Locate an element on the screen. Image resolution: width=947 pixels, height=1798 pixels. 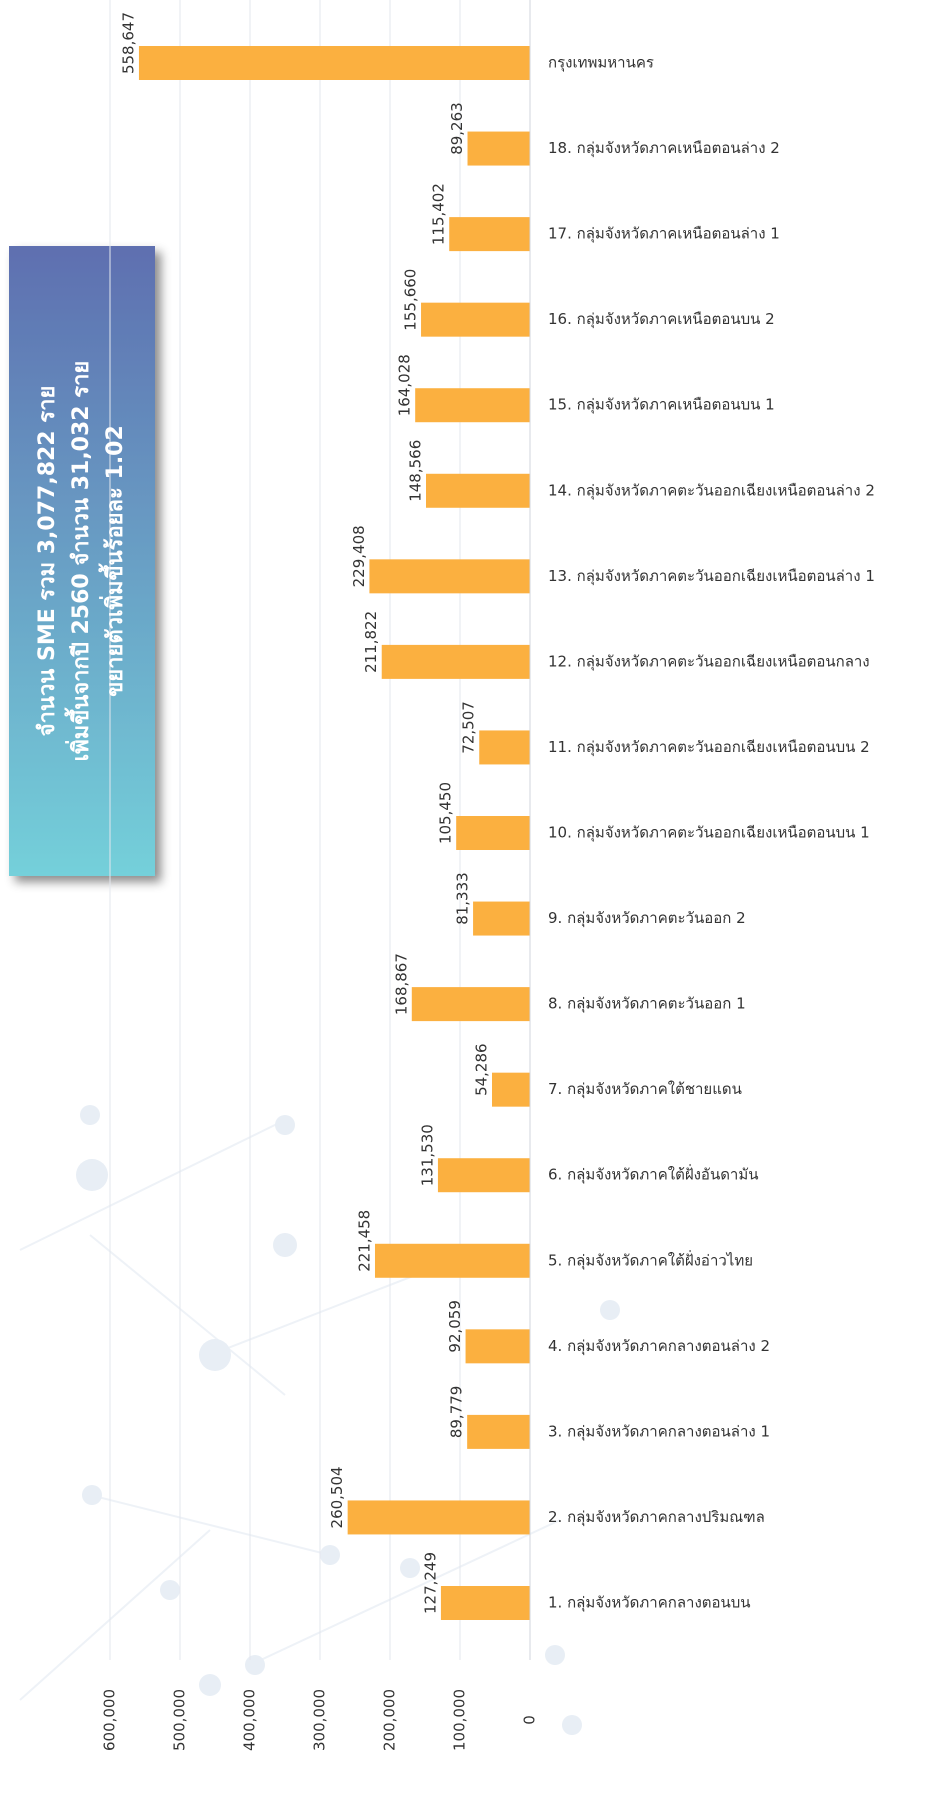
value-label: 260,504 is located at coordinates (337, 1497).